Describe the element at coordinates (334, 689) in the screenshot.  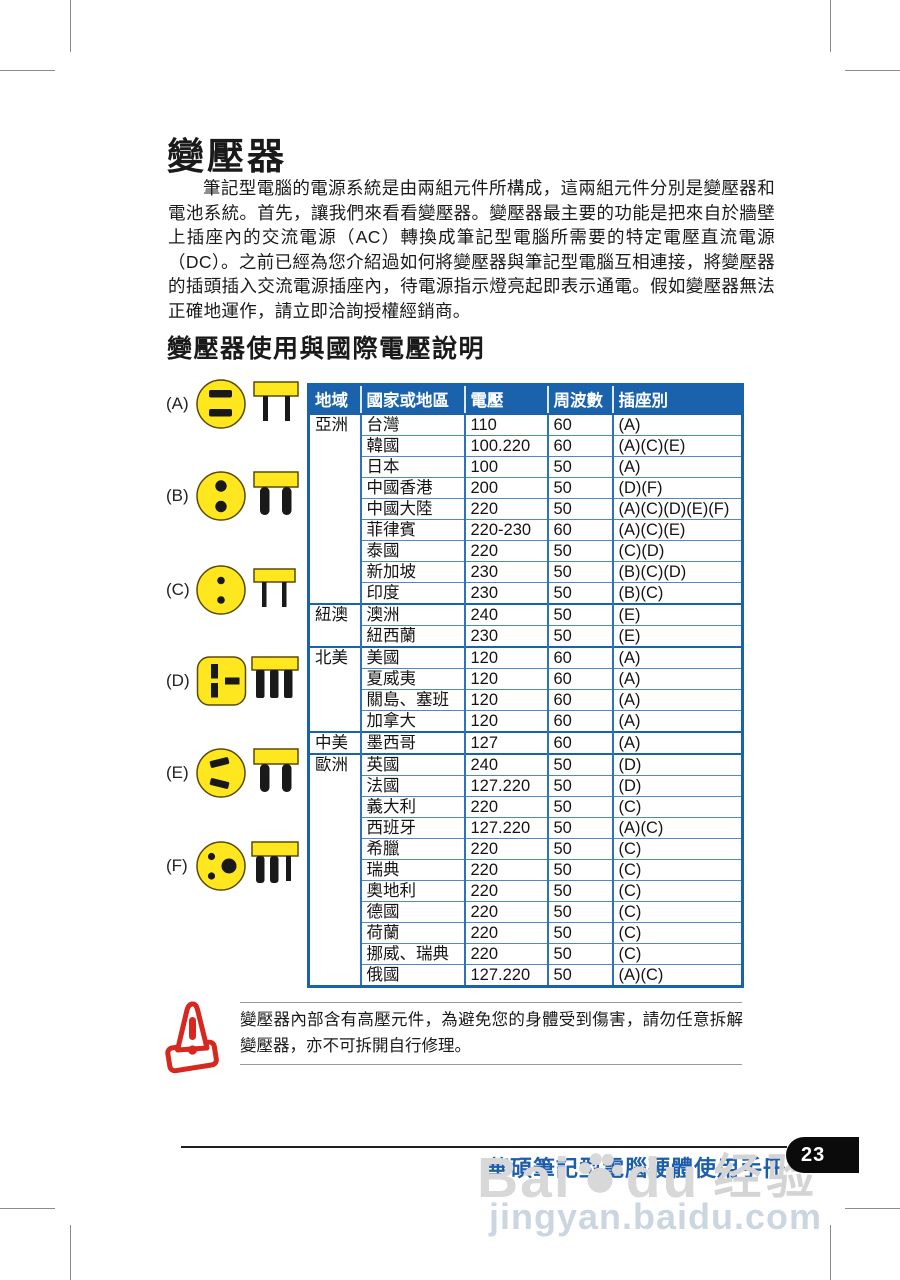
I see `region-cell: 北美` at that location.